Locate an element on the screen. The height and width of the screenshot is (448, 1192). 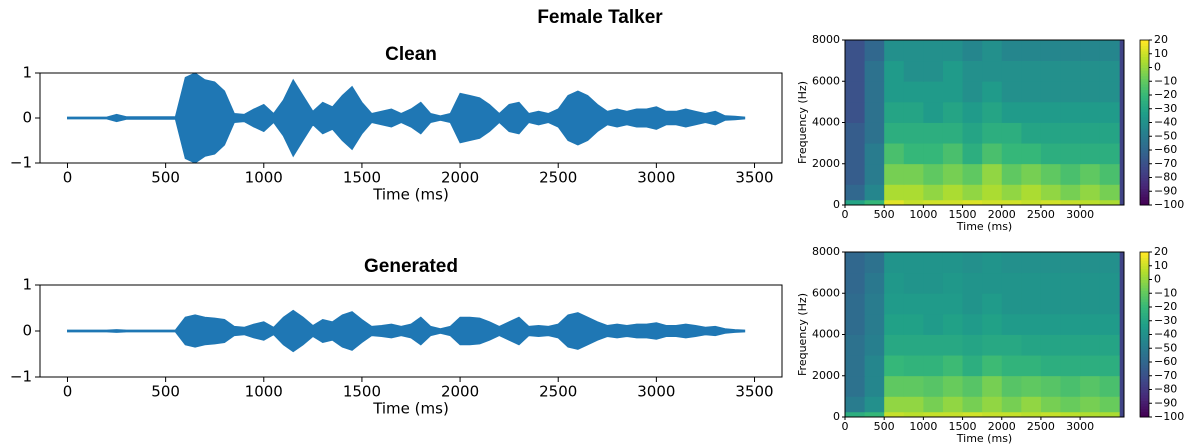
x-tick-label: 1500 is located at coordinates (362, 178).